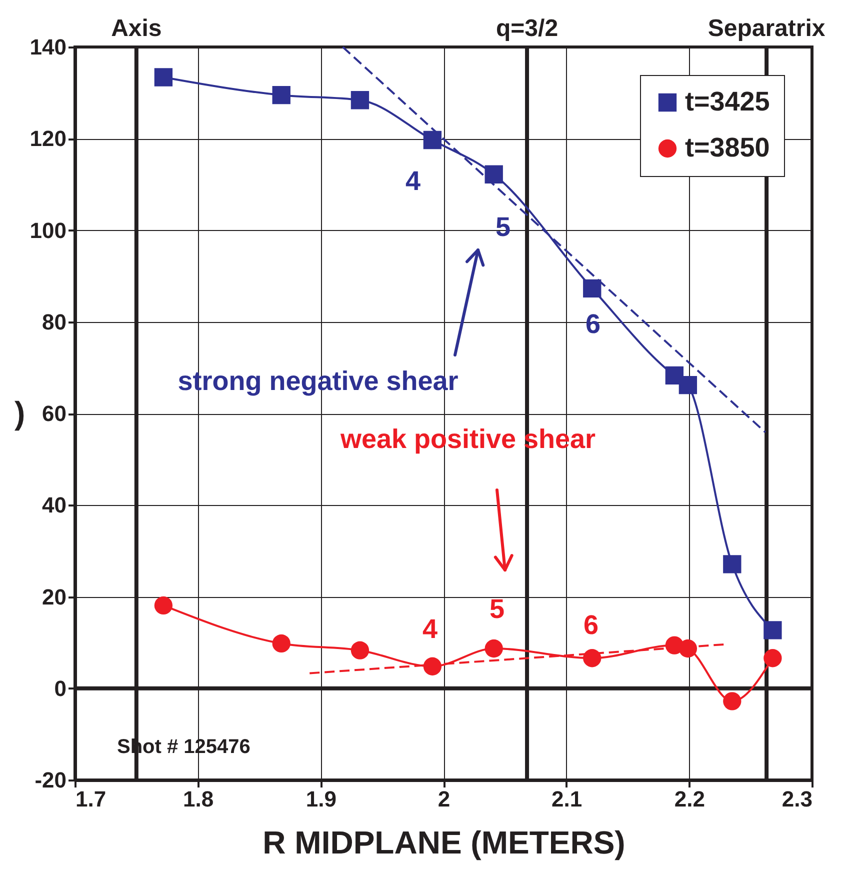 This screenshot has width=854, height=893. I want to click on y-axis-title: ), so click(20, 413).